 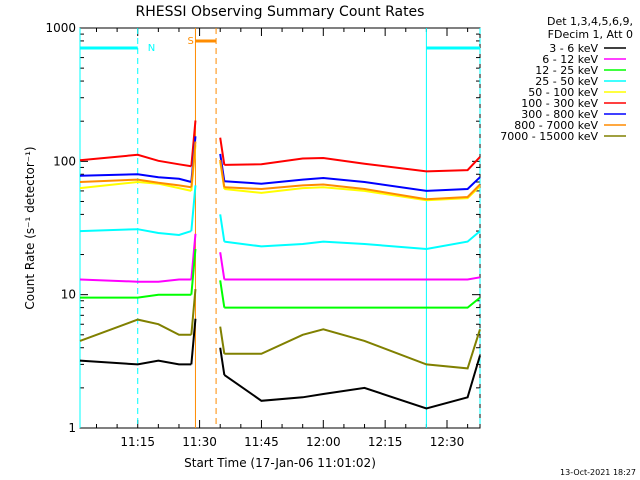 I want to click on legend-label: 800 - 7000 keV, so click(x=556, y=125).